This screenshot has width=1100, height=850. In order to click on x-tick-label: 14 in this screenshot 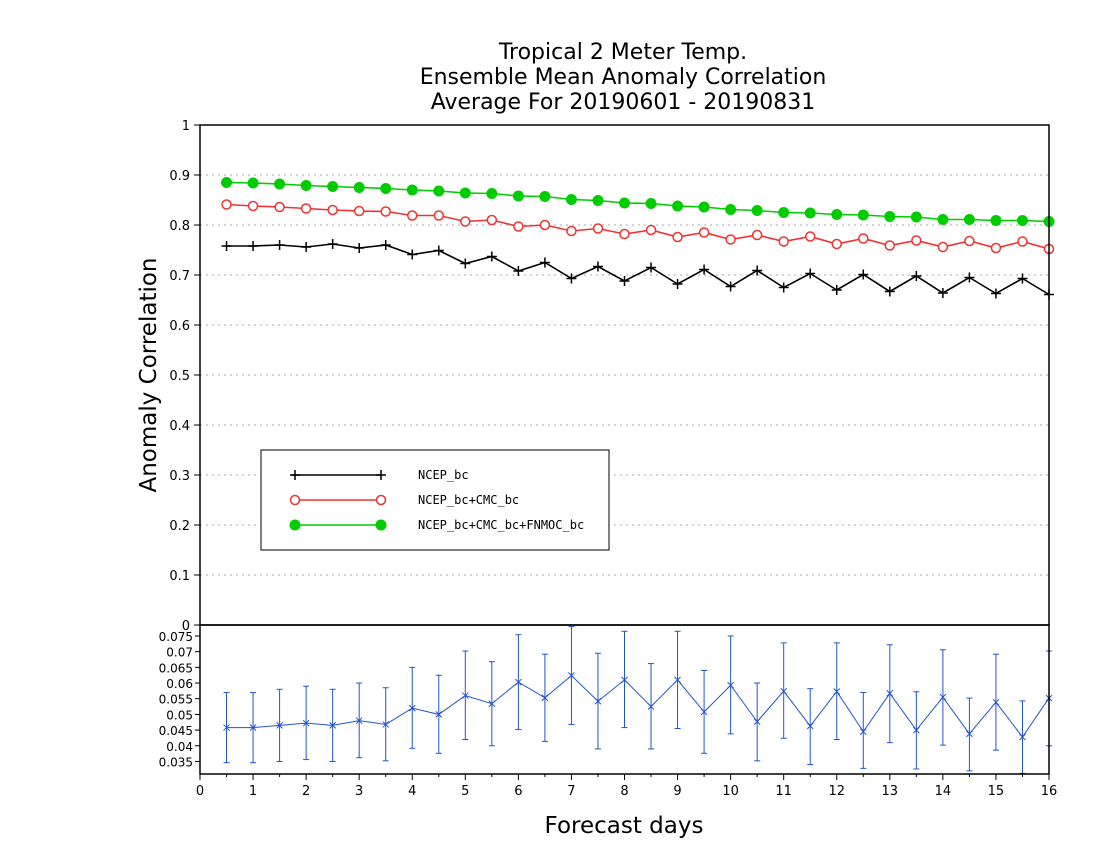, I will do `click(943, 791)`.